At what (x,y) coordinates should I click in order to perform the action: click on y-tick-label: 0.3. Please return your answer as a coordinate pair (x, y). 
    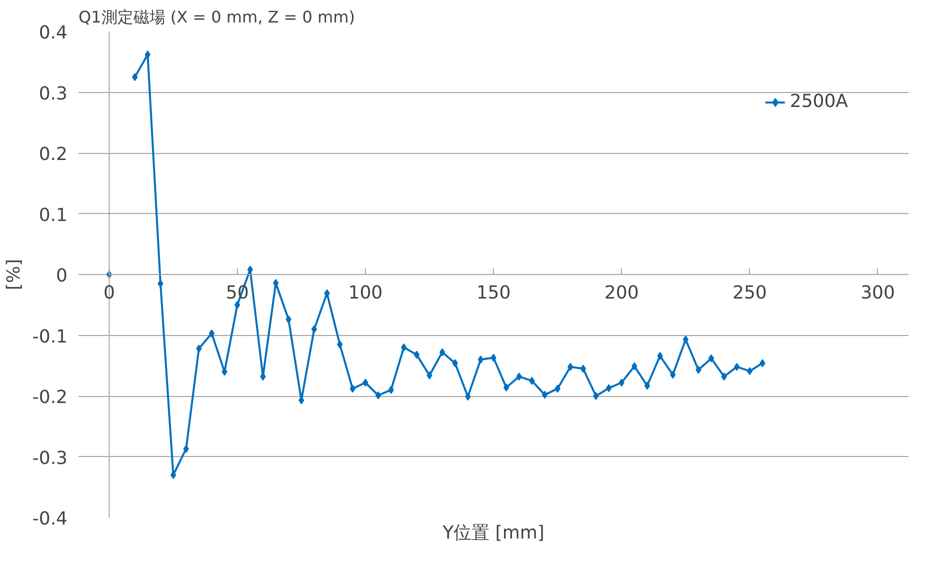
    Looking at the image, I should click on (53, 93).